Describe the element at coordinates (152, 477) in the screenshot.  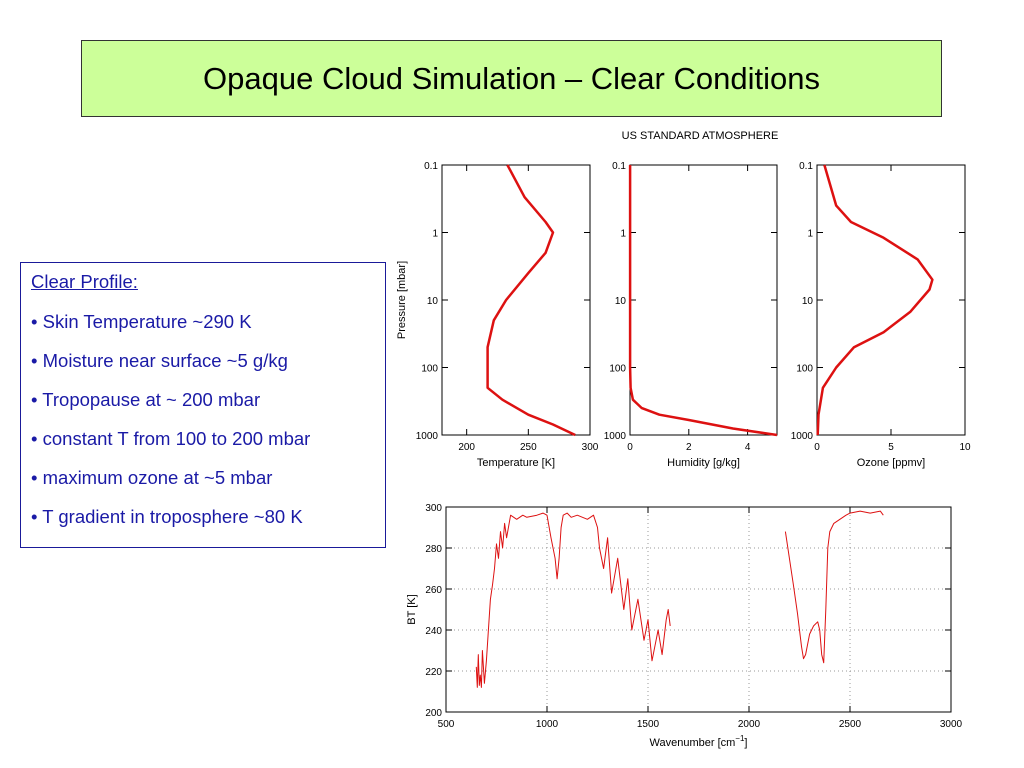
I see `profile-bullet: • maximum ozone at ~5 mbar` at that location.